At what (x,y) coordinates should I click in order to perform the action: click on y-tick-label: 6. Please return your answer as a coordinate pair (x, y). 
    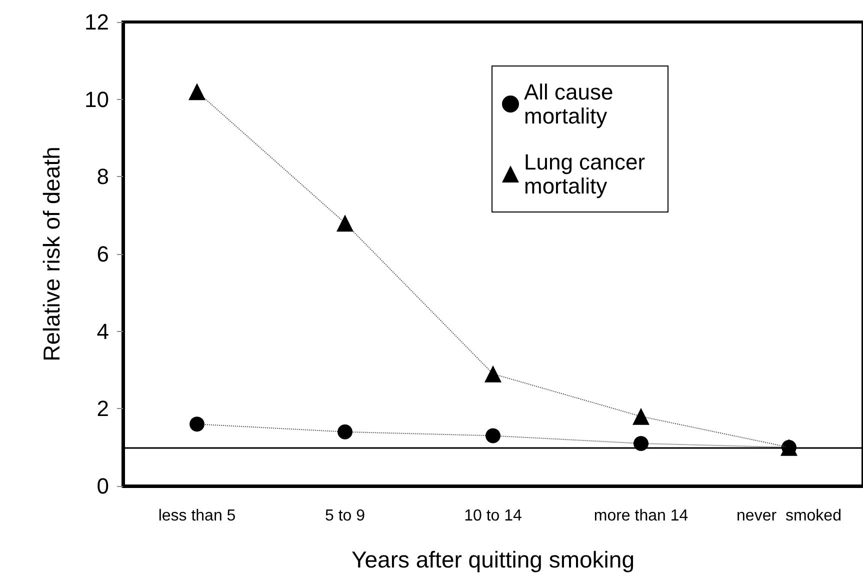
    Looking at the image, I should click on (102, 254).